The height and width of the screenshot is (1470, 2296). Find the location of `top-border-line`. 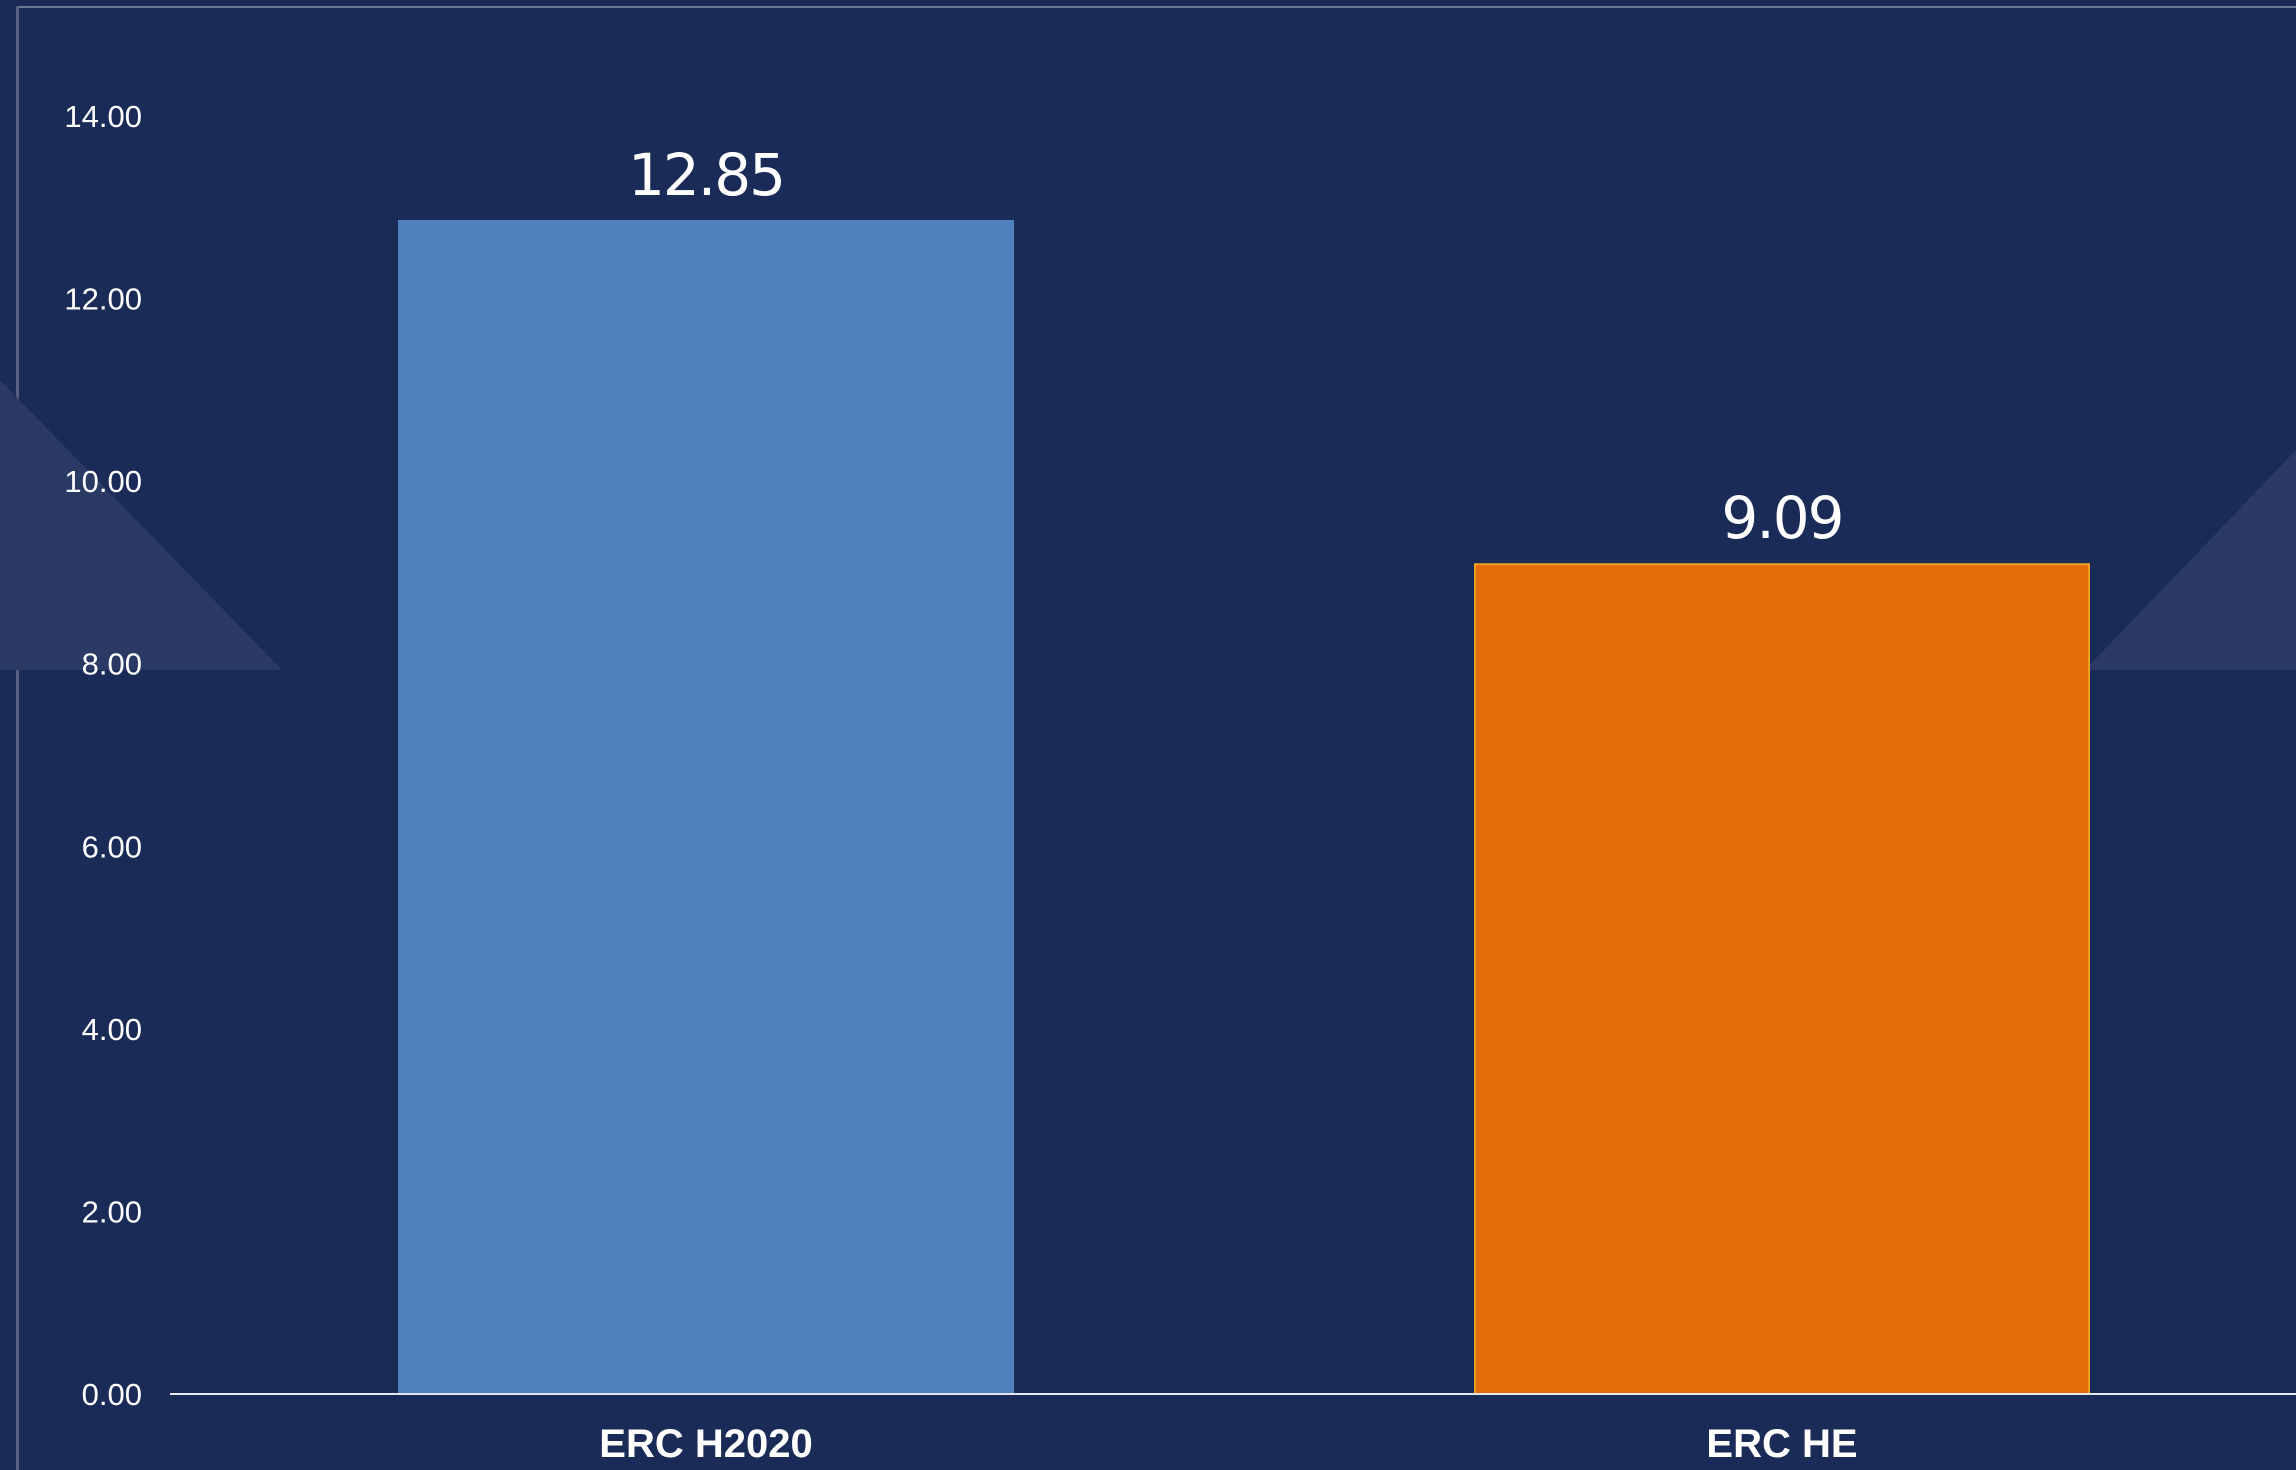

top-border-line is located at coordinates (1156, 7).